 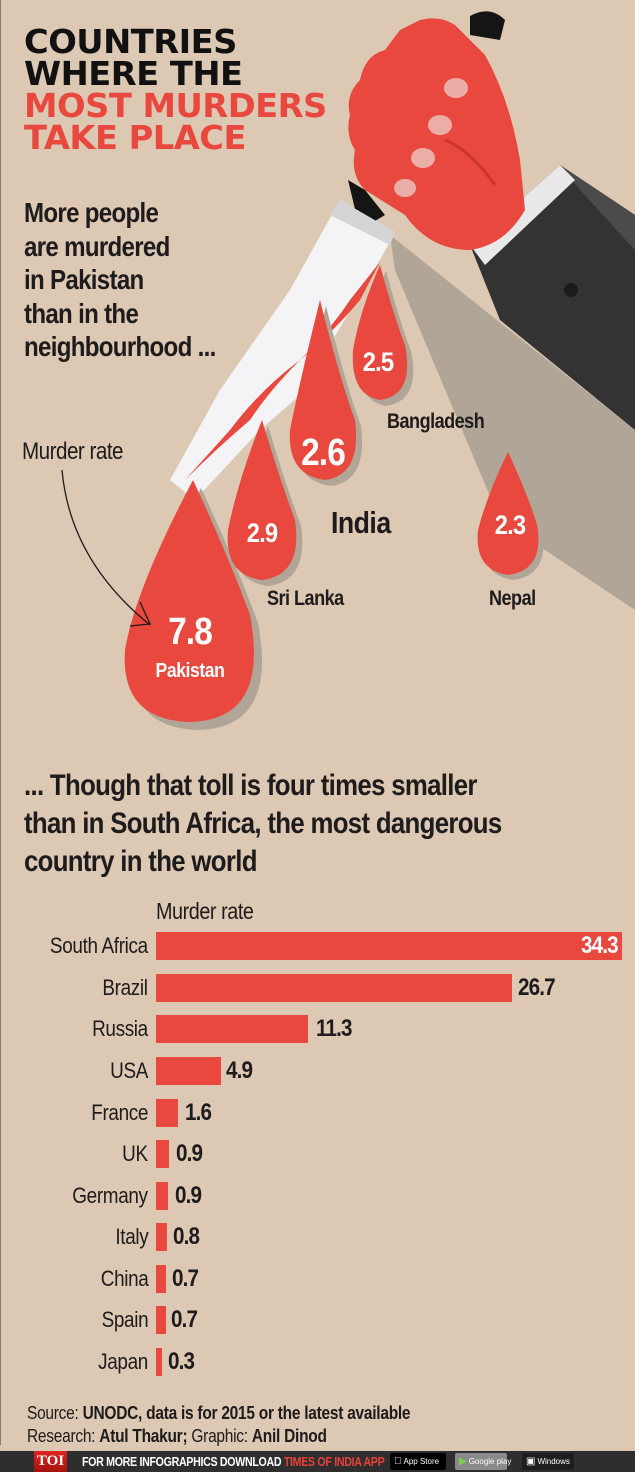 I want to click on drop-value-sri-lanka: 2.9, so click(x=262, y=533).